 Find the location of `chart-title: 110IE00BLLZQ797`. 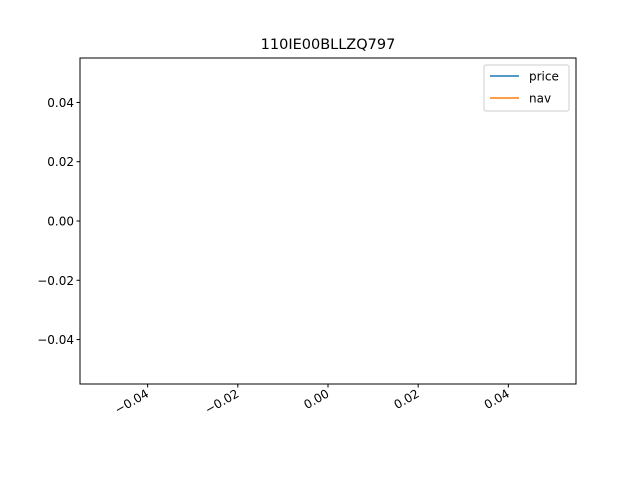

chart-title: 110IE00BLLZQ797 is located at coordinates (328, 45).